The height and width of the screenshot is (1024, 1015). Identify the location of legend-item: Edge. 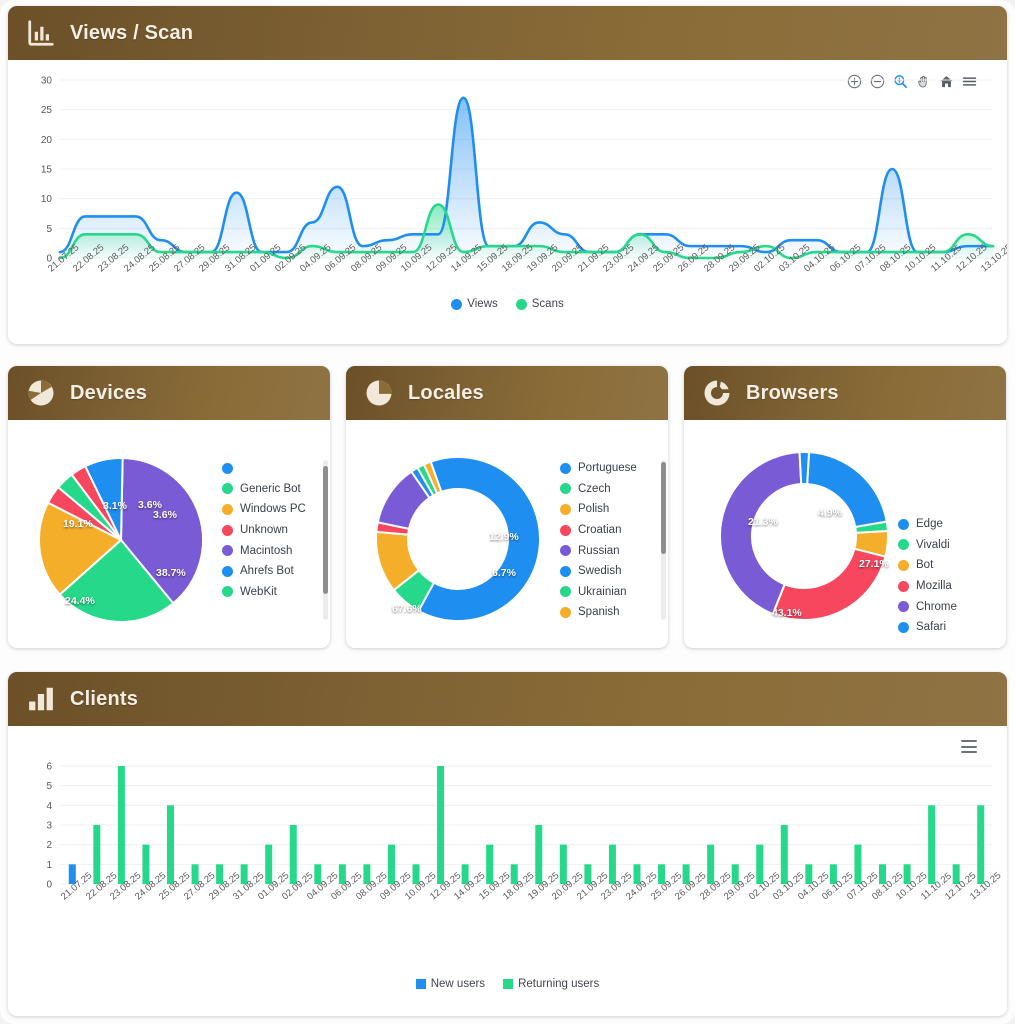
(946, 524).